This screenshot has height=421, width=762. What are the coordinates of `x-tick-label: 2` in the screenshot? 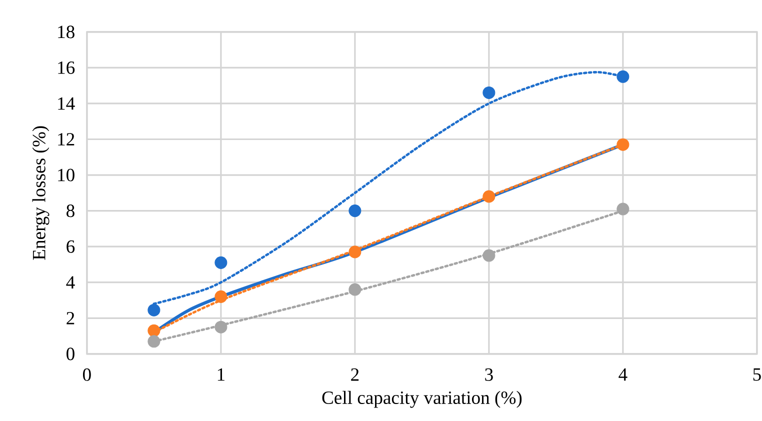 It's located at (355, 374).